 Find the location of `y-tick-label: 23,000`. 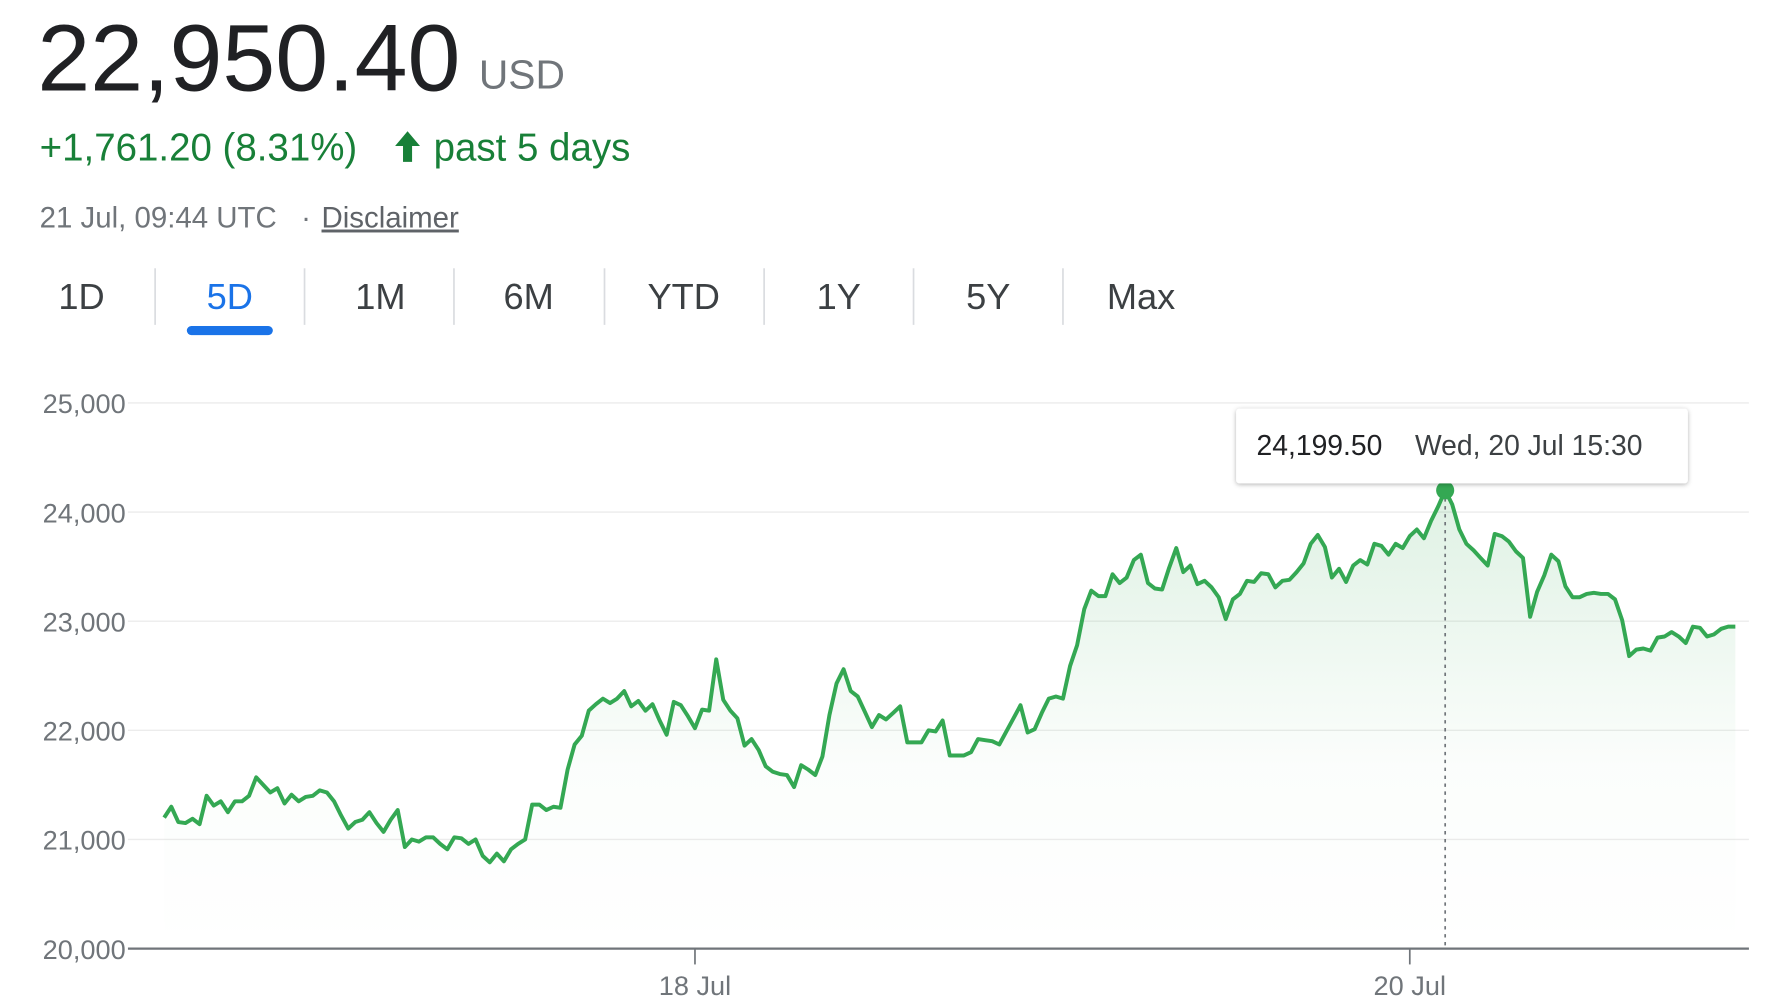

y-tick-label: 23,000 is located at coordinates (84, 621).